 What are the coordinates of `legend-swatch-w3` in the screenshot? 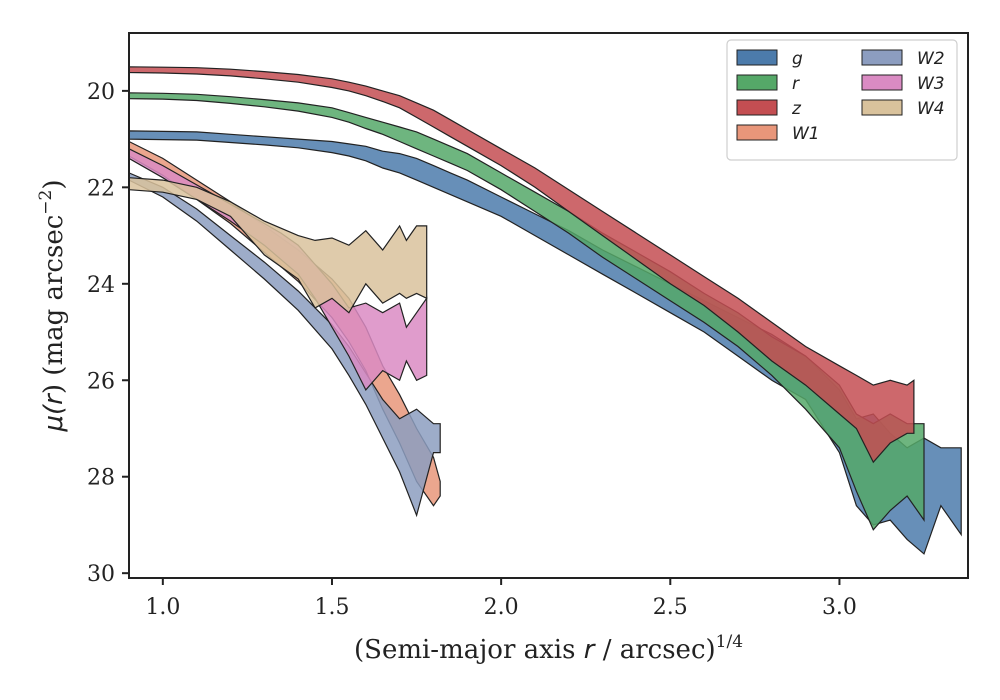 It's located at (882, 82).